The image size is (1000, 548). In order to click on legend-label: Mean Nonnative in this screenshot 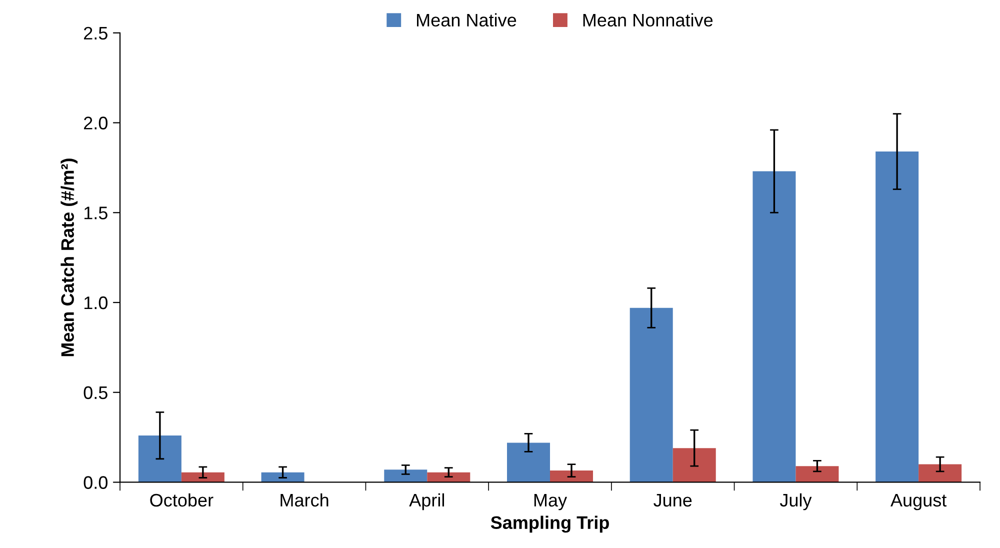, I will do `click(648, 20)`.